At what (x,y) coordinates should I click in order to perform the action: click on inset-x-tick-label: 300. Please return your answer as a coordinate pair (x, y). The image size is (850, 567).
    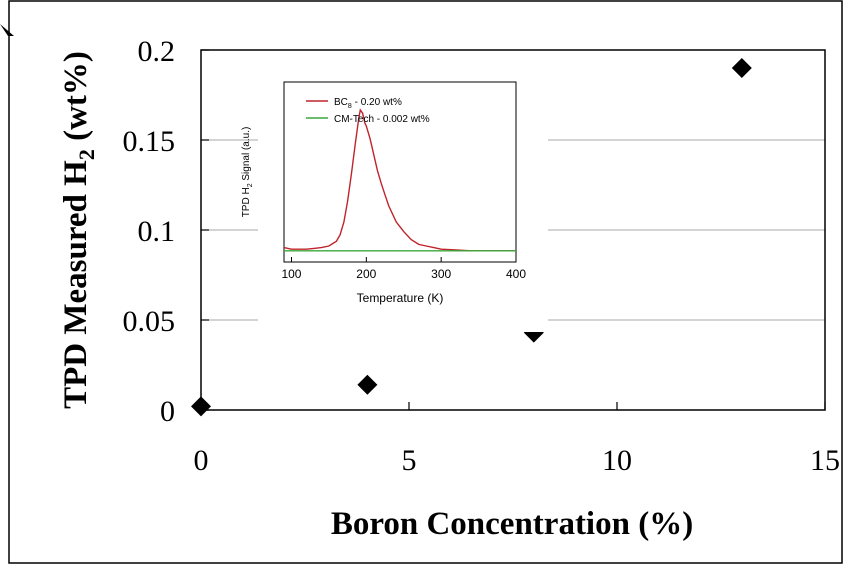
    Looking at the image, I should click on (441, 274).